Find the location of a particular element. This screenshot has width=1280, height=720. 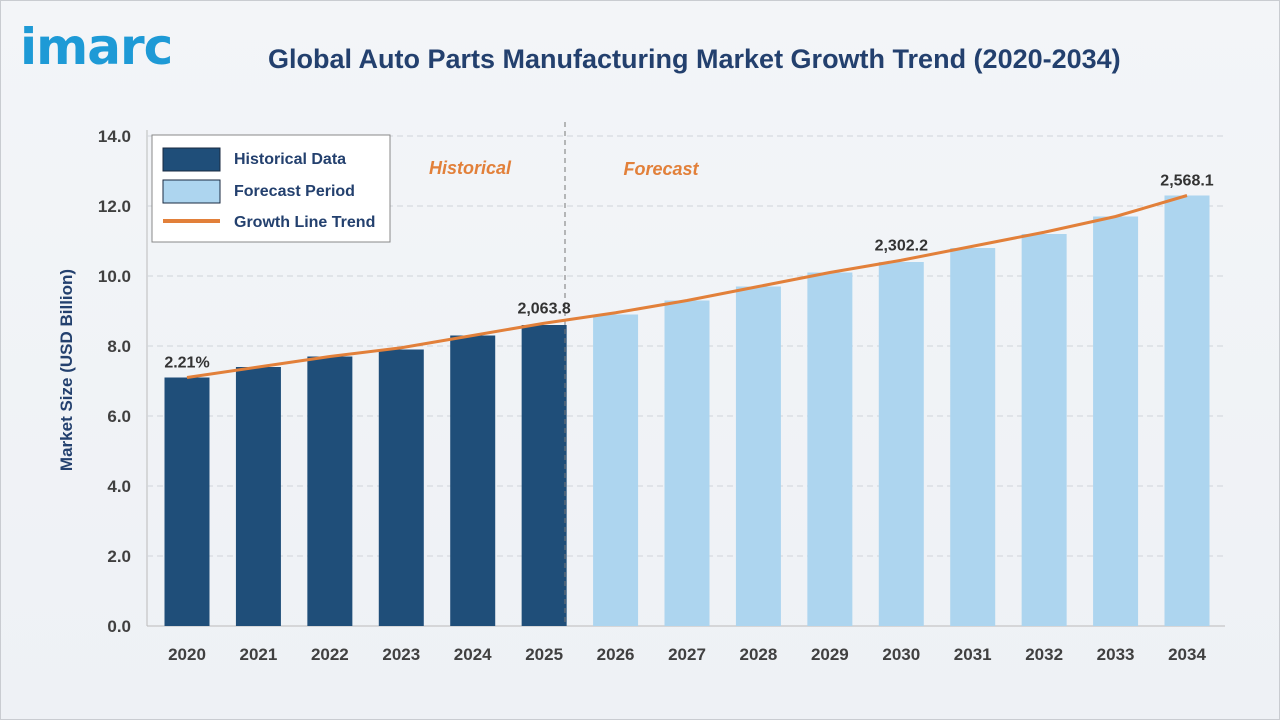

x-tick-label: 2021 is located at coordinates (259, 654).